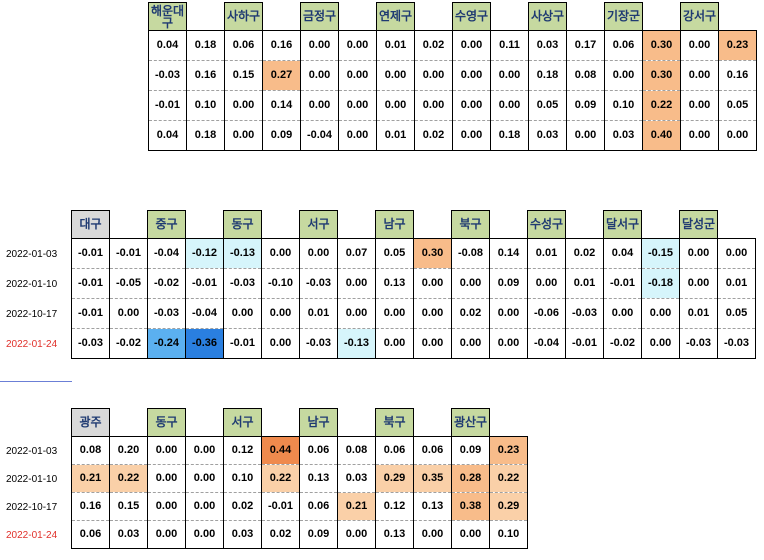 Image resolution: width=764 pixels, height=560 pixels. What do you see at coordinates (508, 253) in the screenshot?
I see `value-cell: 0.14` at bounding box center [508, 253].